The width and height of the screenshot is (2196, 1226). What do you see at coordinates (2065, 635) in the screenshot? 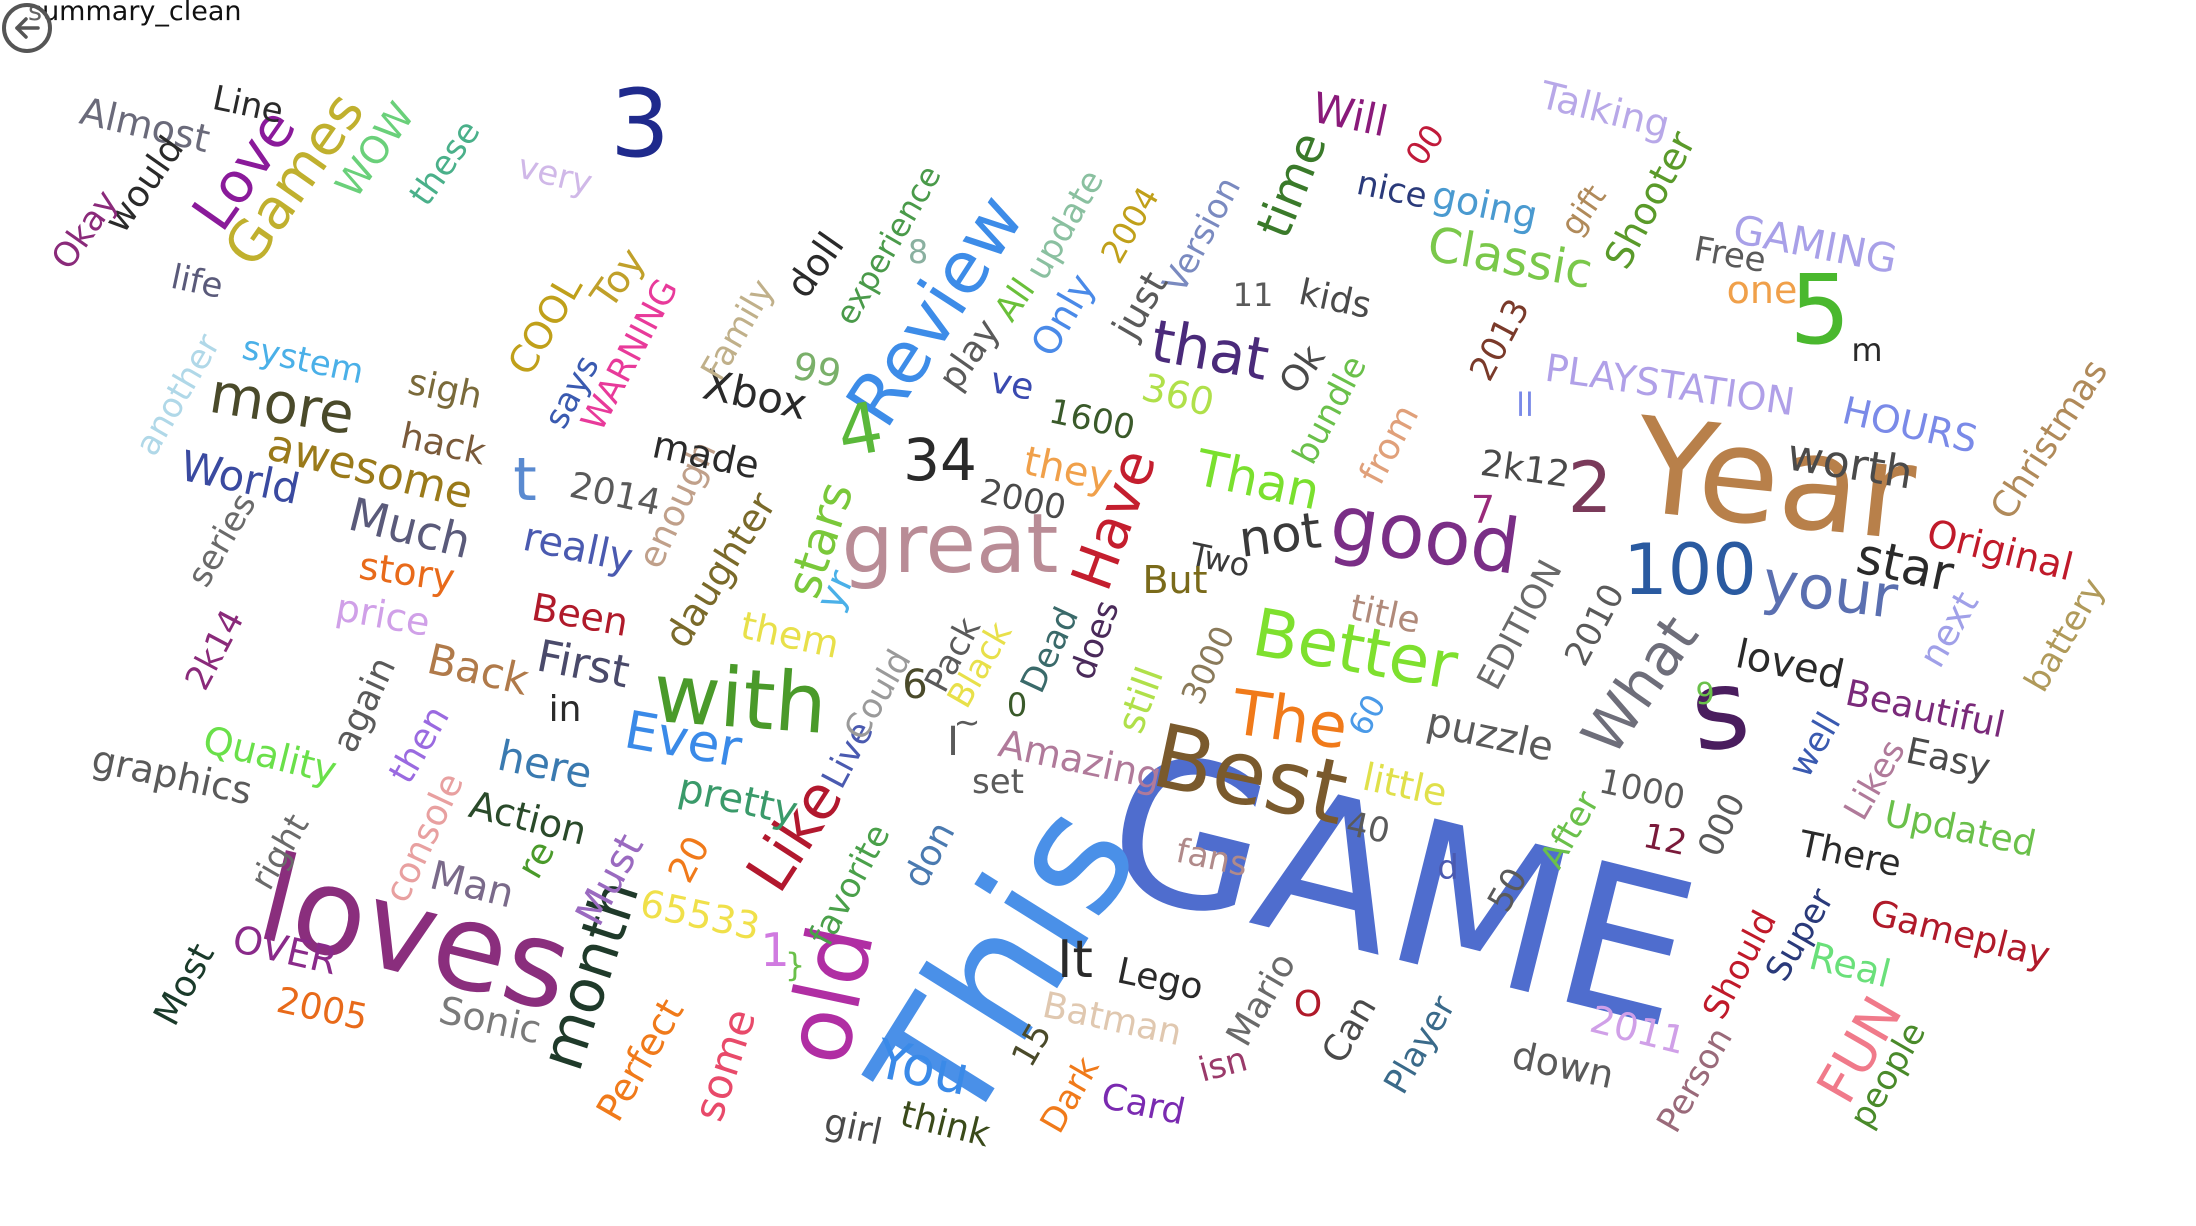
I see `cloud-word-battery: battery` at bounding box center [2065, 635].